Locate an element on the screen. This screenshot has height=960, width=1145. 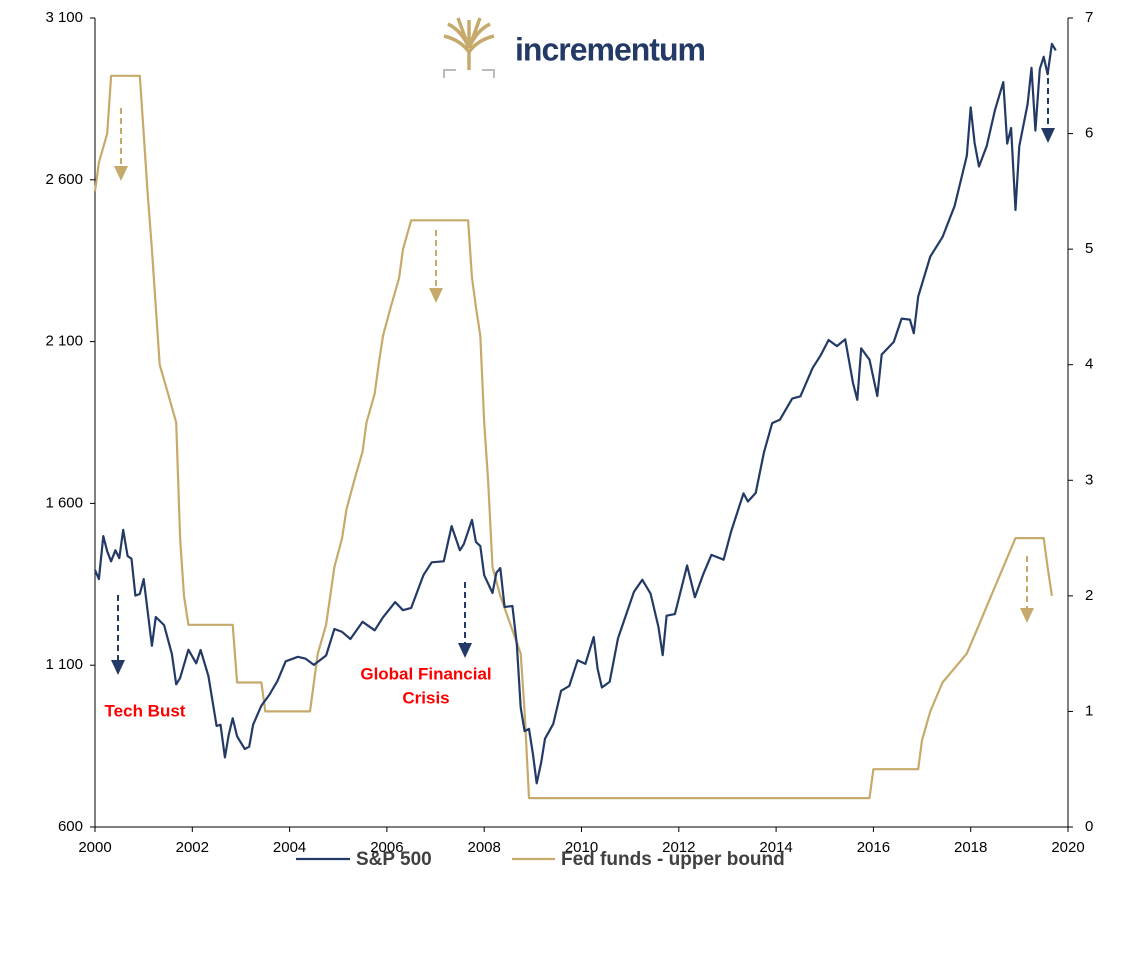
y2-tick-label: 5 is located at coordinates (1089, 248).